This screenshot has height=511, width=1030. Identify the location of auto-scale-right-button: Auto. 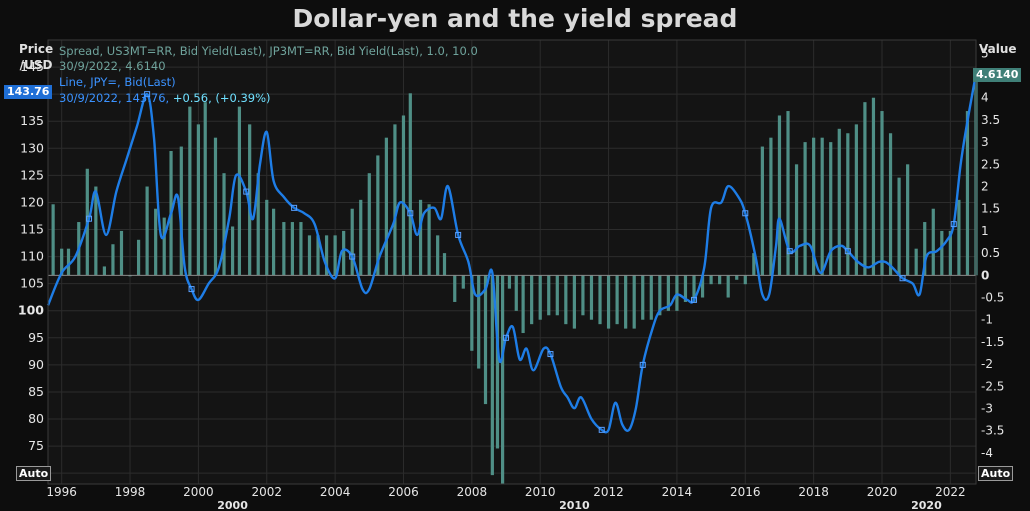
(996, 473).